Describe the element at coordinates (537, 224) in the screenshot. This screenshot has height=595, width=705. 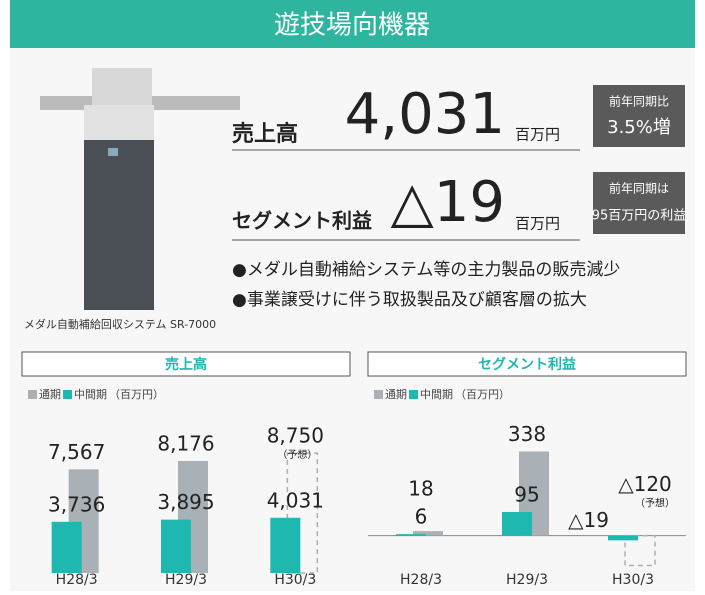
I see `segment-unit: 百万円` at that location.